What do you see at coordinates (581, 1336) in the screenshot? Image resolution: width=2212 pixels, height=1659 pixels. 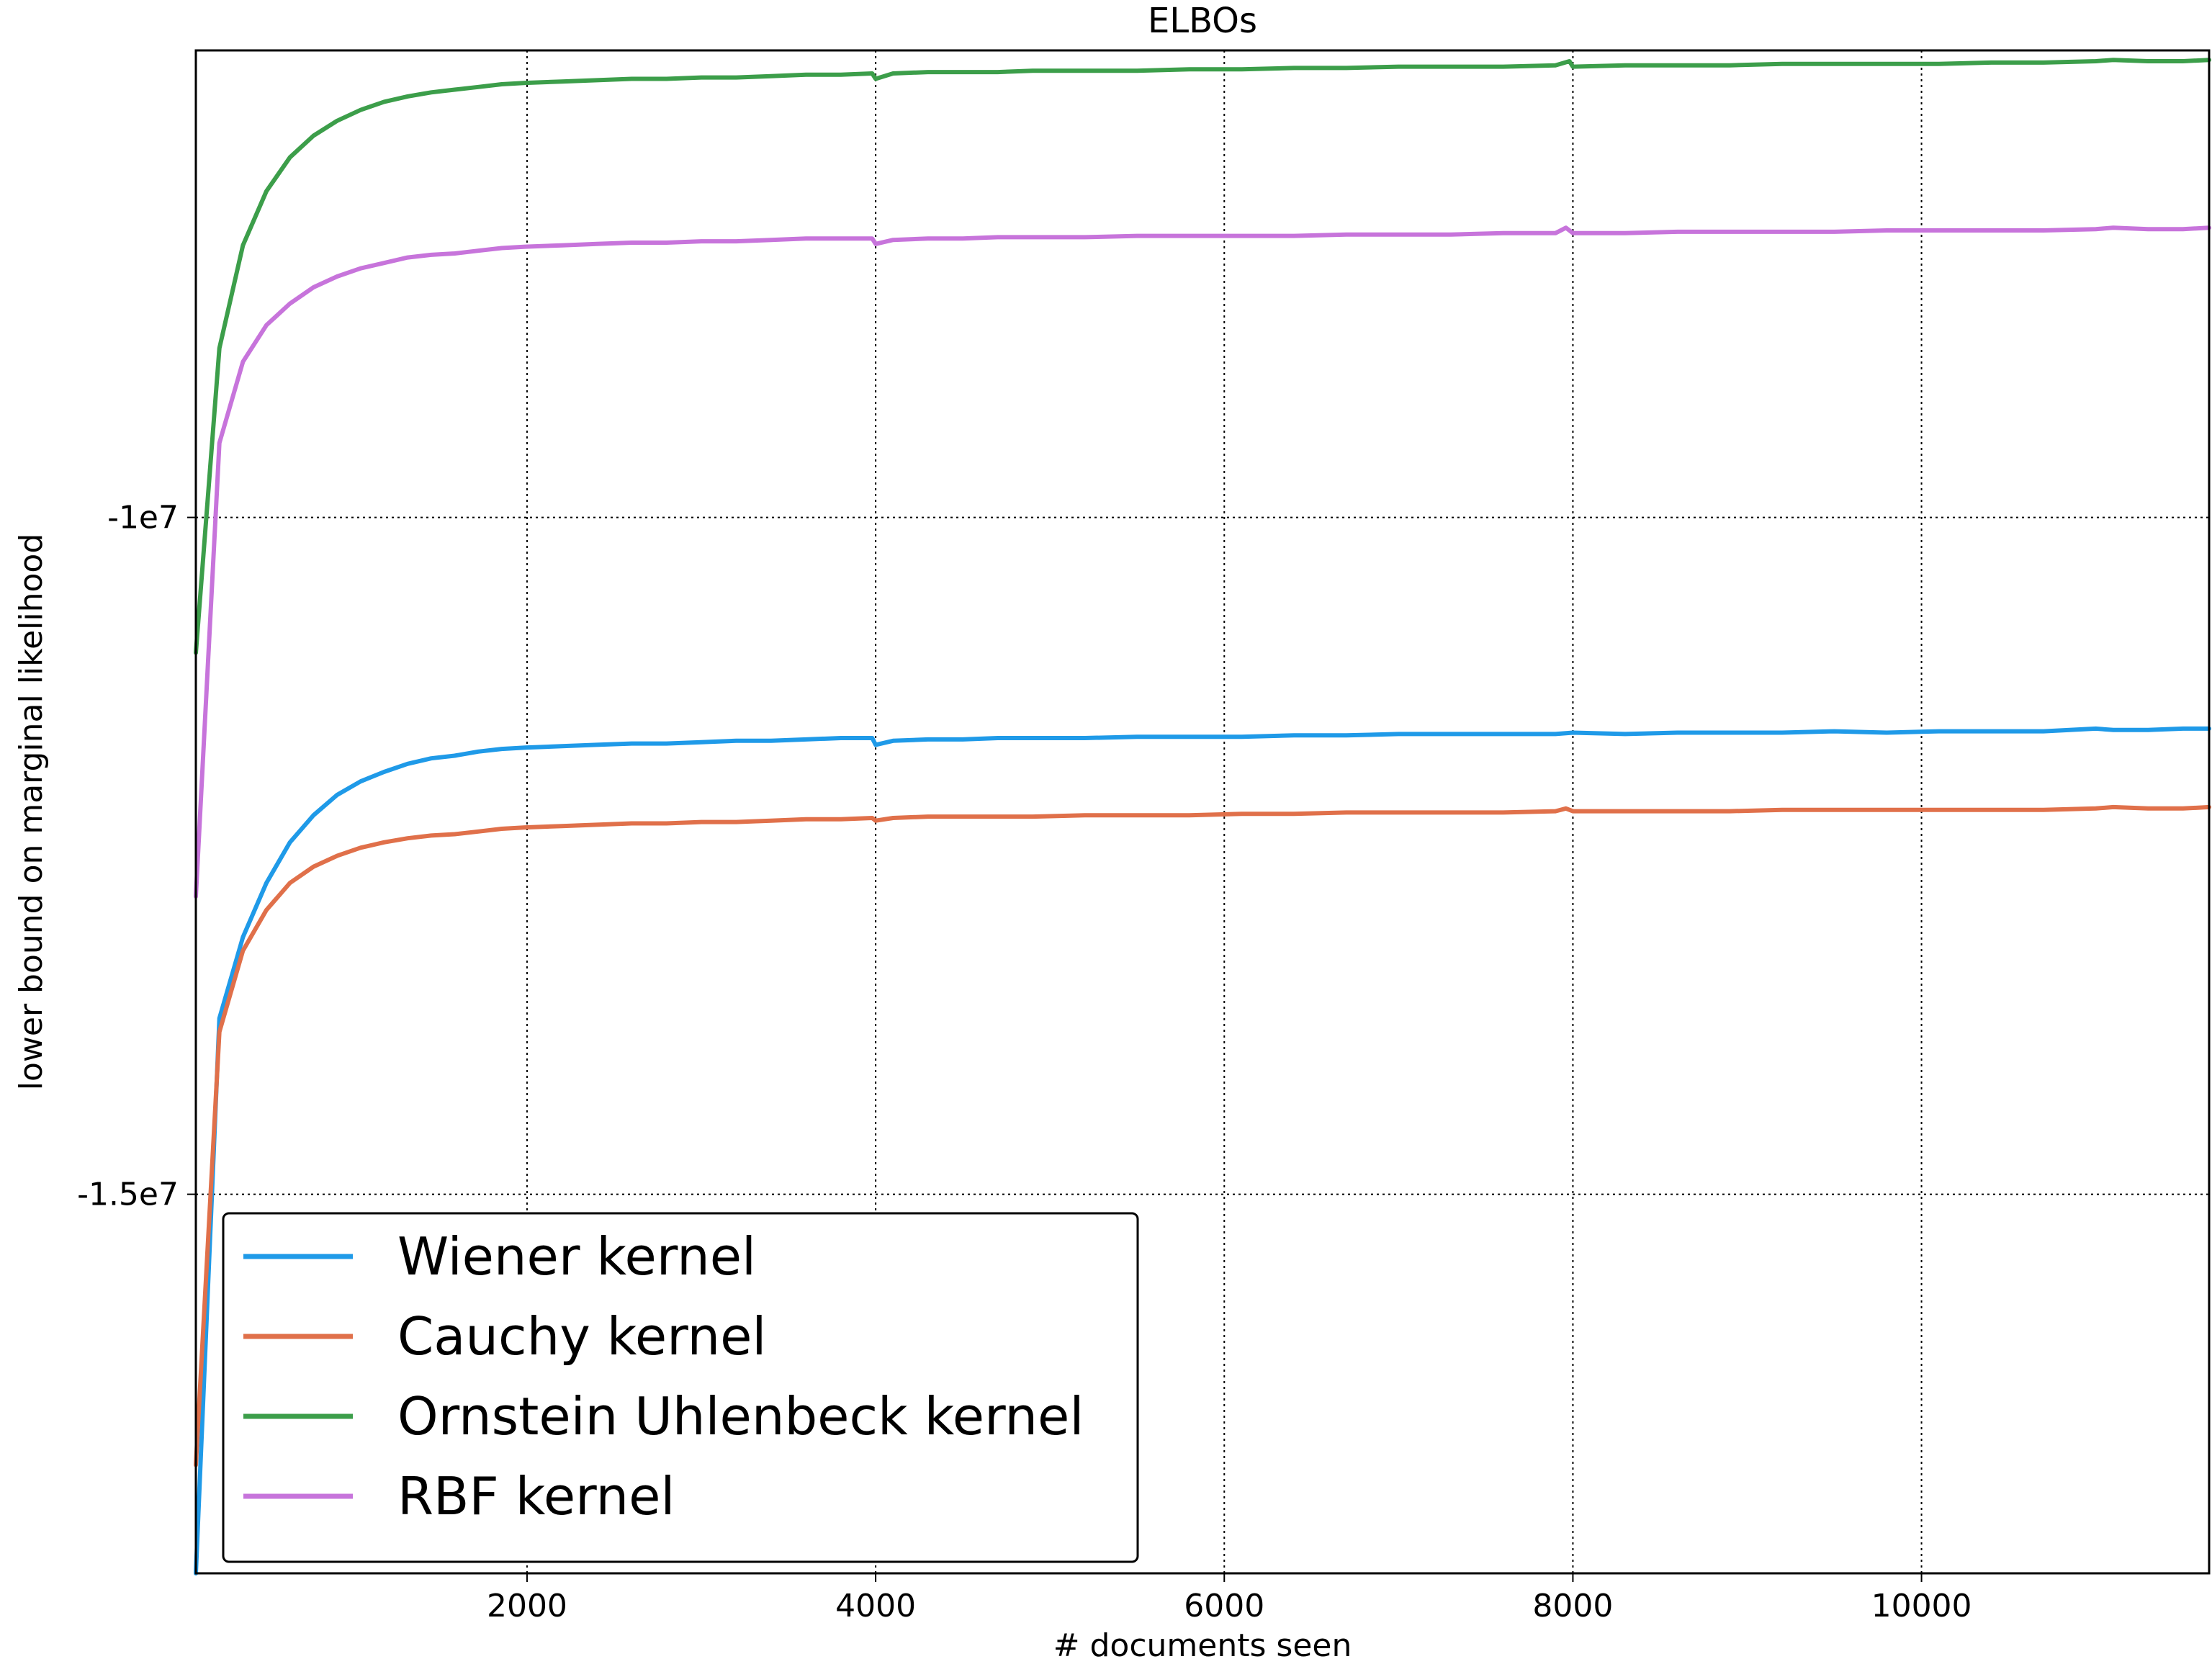 I see `legend-label: Cauchy kernel` at bounding box center [581, 1336].